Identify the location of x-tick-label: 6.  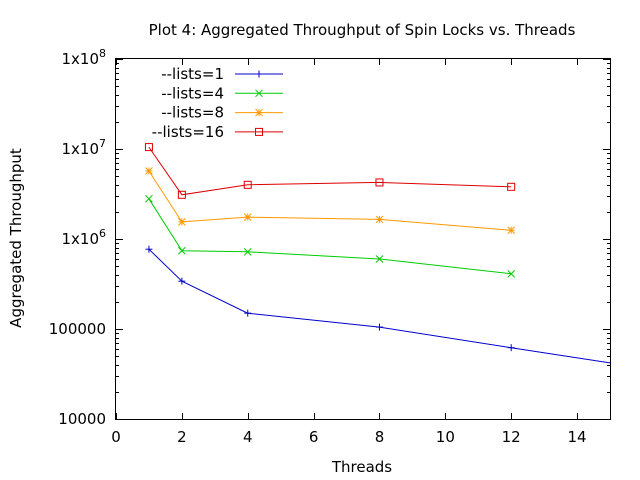
(314, 437).